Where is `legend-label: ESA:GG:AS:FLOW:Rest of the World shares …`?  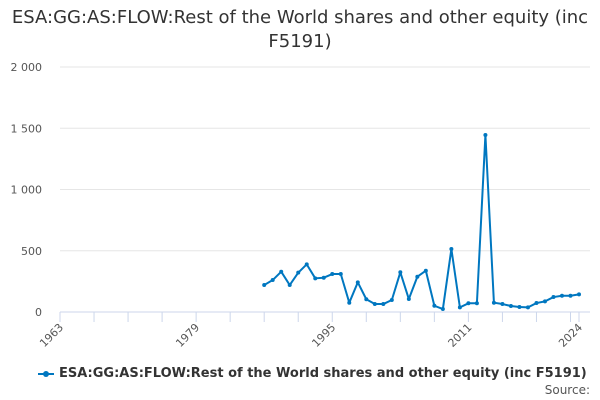 legend-label: ESA:GG:AS:FLOW:Rest of the World shares … is located at coordinates (323, 373).